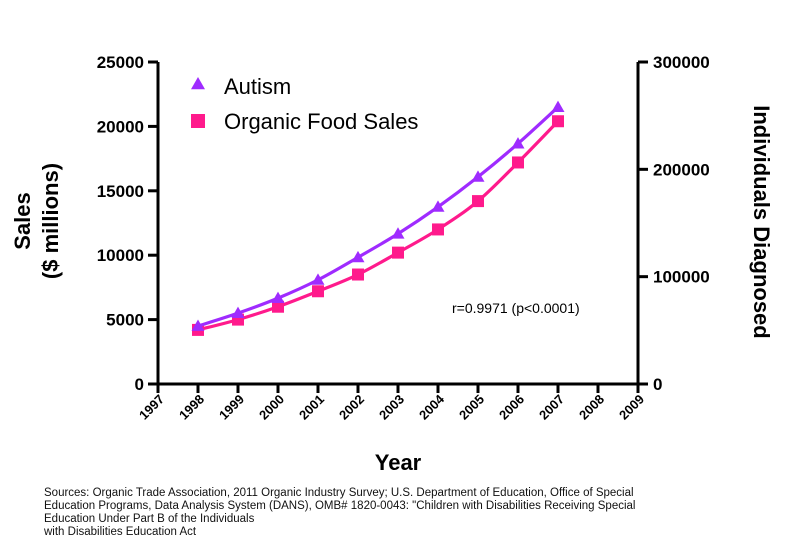  What do you see at coordinates (516, 308) in the screenshot?
I see `correlation-annotation: r=0.9971 (p<0.0001)` at bounding box center [516, 308].